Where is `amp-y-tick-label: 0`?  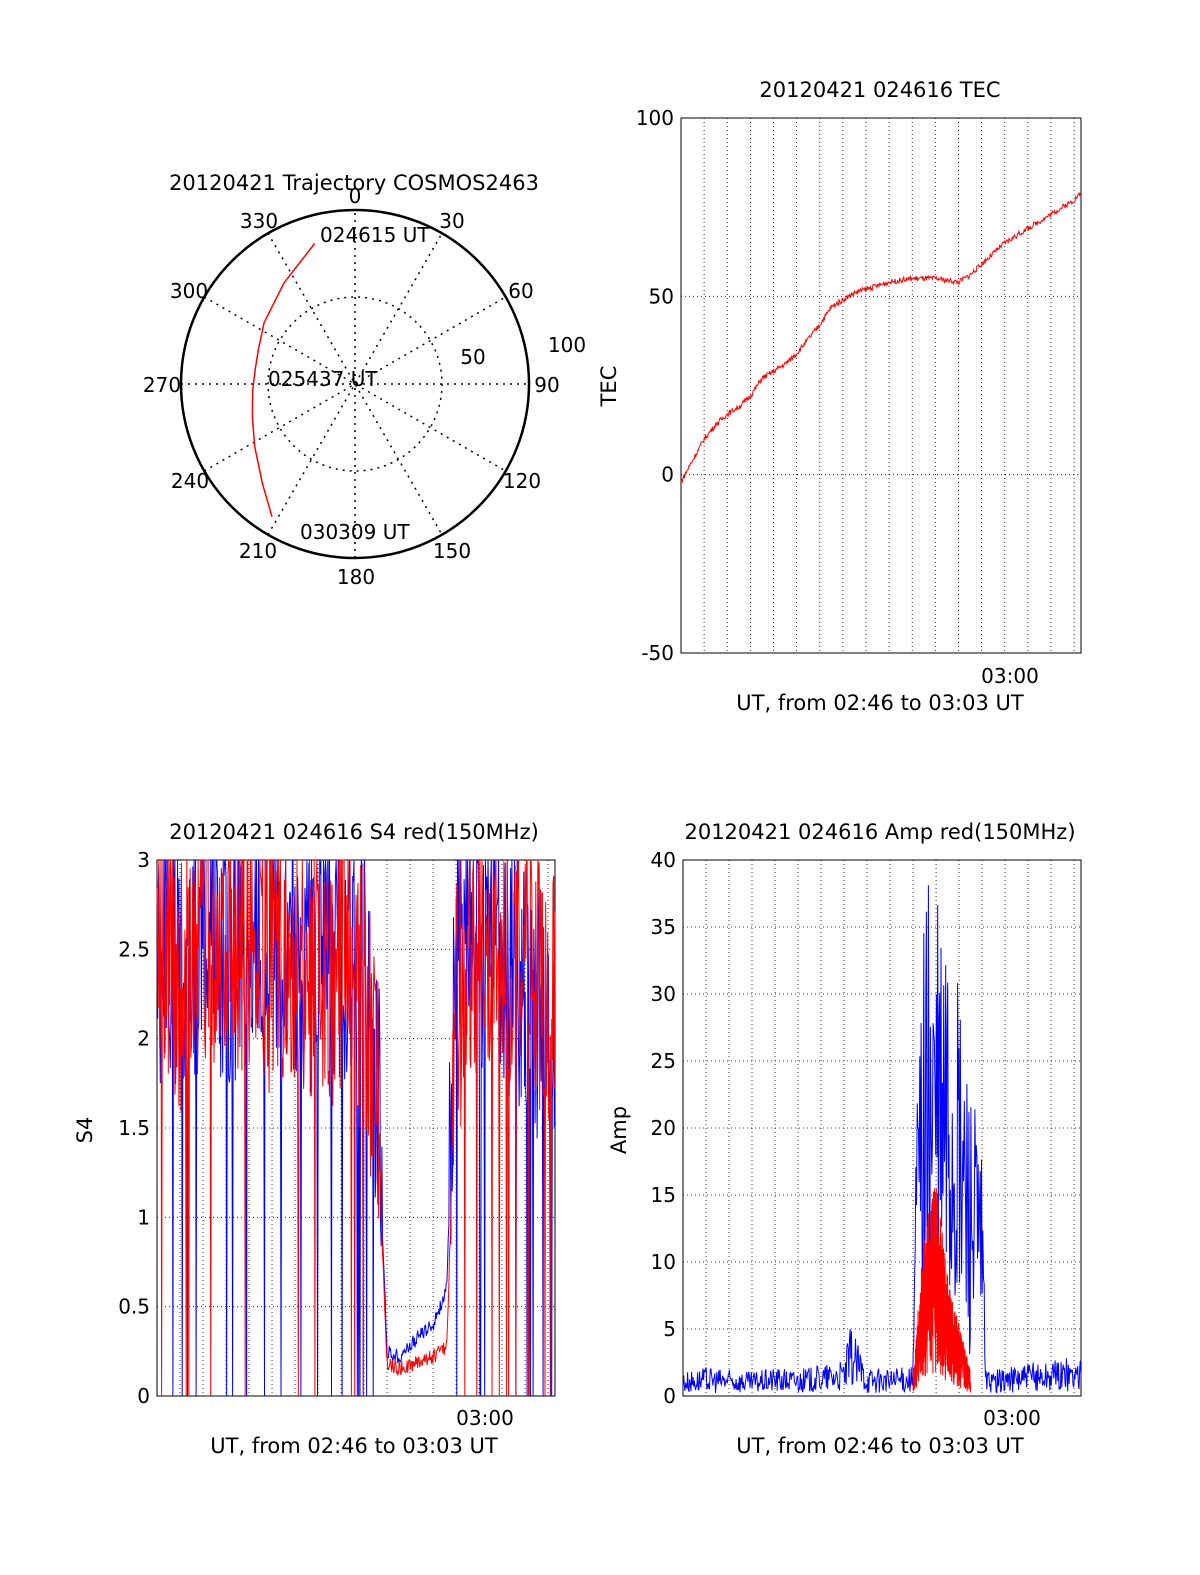
amp-y-tick-label: 0 is located at coordinates (669, 1396).